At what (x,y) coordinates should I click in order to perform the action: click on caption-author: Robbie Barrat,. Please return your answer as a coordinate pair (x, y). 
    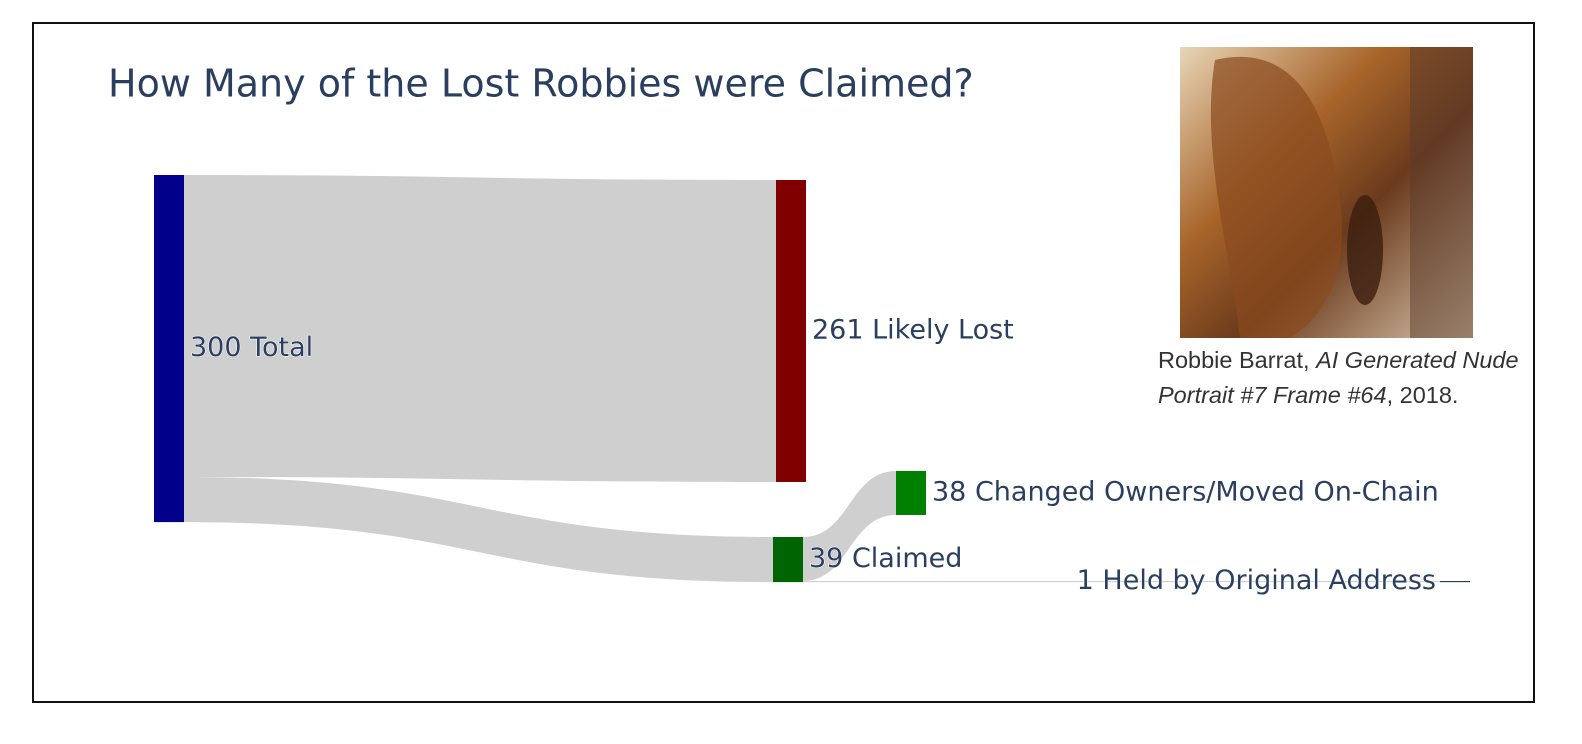
    Looking at the image, I should click on (1234, 360).